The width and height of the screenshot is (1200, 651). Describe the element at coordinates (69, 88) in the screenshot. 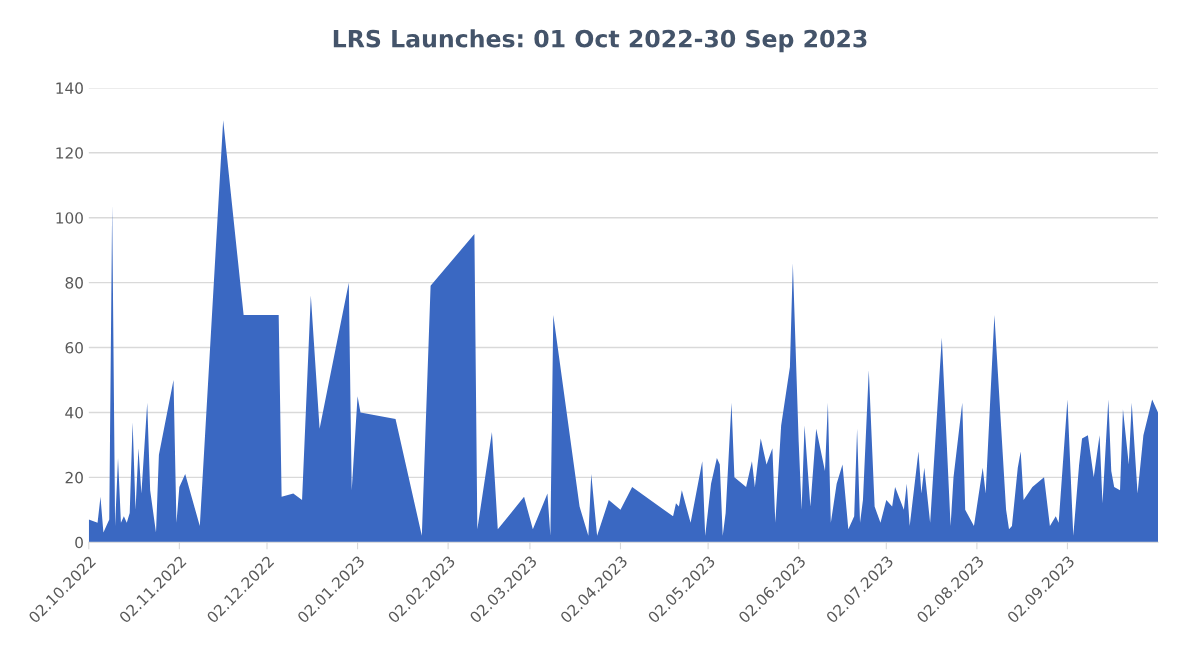

I see `y-tick-label: 140` at that location.